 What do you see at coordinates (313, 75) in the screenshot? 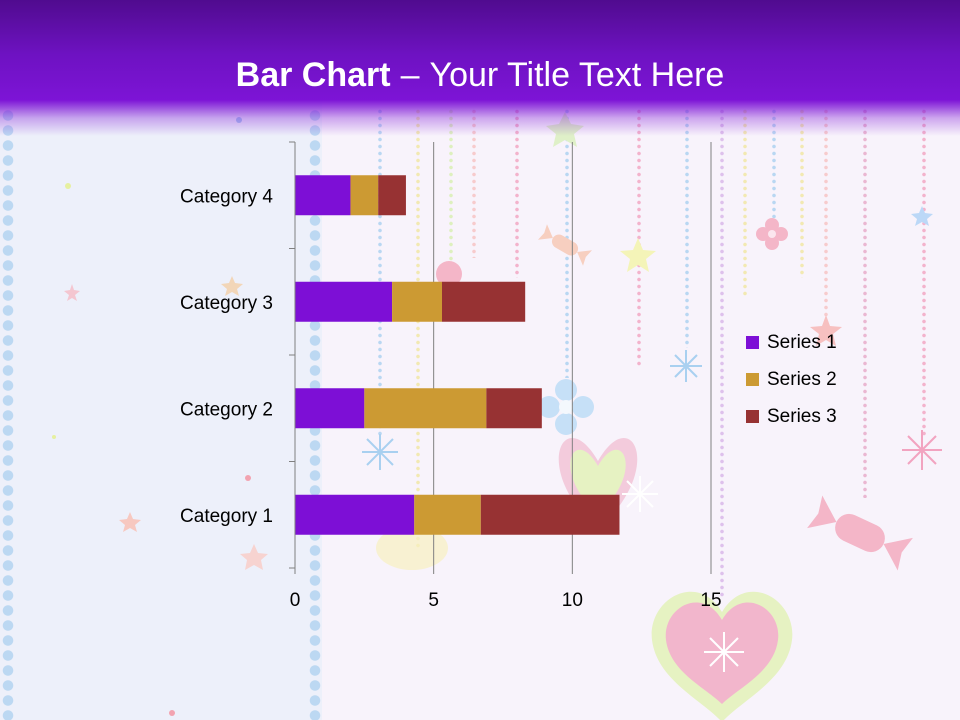
I see `title-bold-part: Bar Chart` at bounding box center [313, 75].